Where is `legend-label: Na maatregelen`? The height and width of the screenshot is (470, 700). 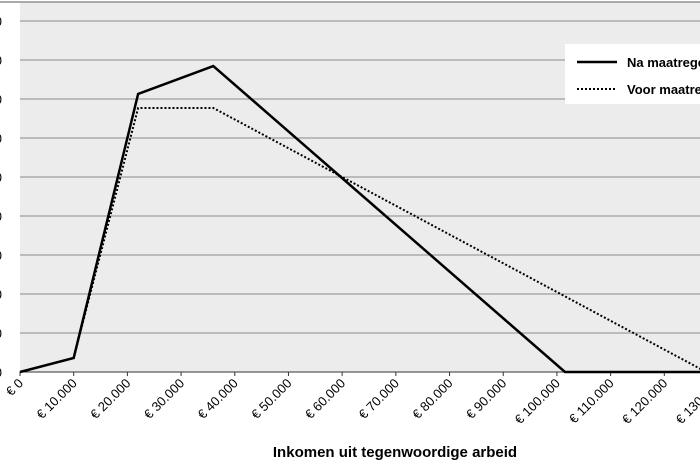
legend-label: Na maatregelen is located at coordinates (663, 62).